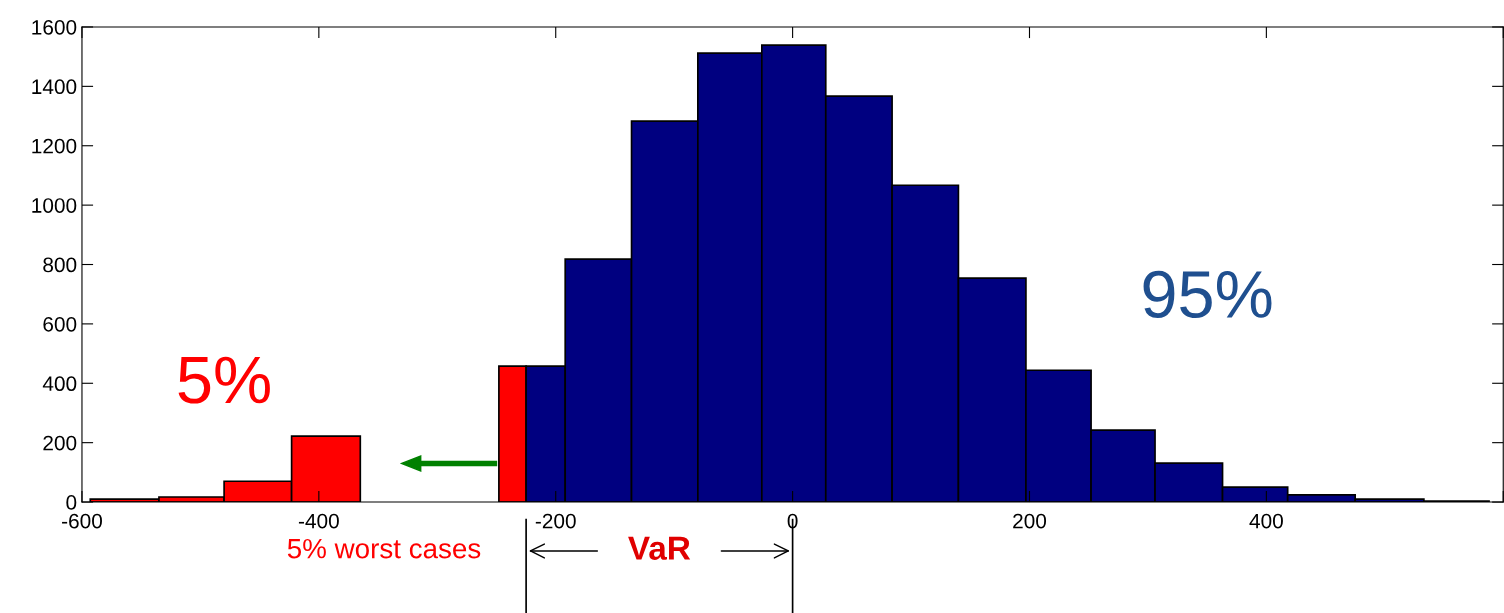 The height and width of the screenshot is (613, 1504). Describe the element at coordinates (60, 265) in the screenshot. I see `y-tick-label: 800` at that location.